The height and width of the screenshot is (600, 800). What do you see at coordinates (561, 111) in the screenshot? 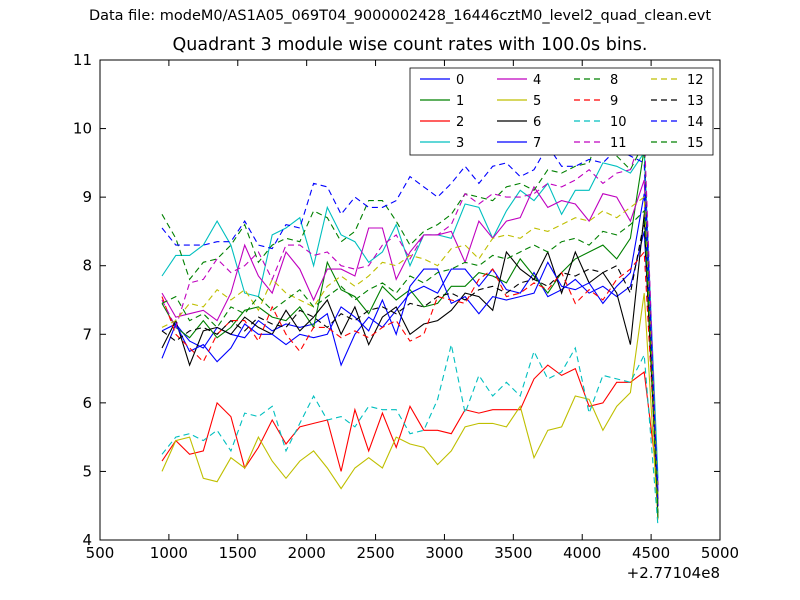
I see `legend-box` at bounding box center [561, 111].